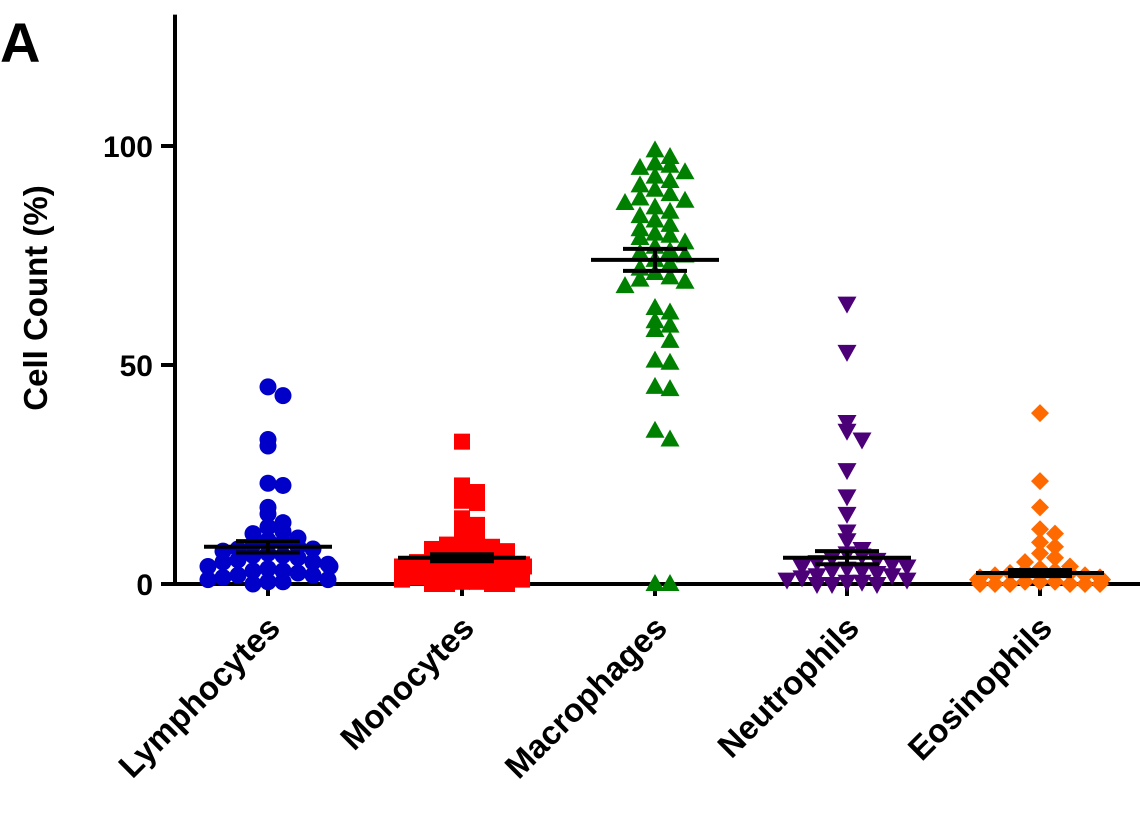 The width and height of the screenshot is (1140, 826). What do you see at coordinates (199, 697) in the screenshot?
I see `x-tick-label: Lymphocytes` at bounding box center [199, 697].